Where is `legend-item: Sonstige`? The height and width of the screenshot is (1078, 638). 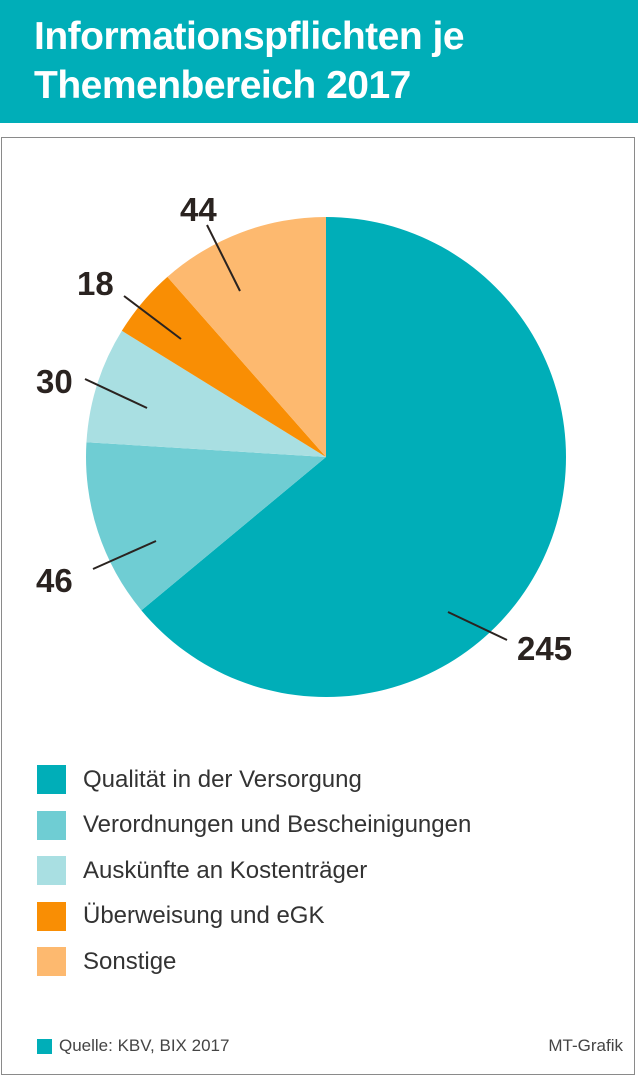 legend-item: Sonstige is located at coordinates (254, 962).